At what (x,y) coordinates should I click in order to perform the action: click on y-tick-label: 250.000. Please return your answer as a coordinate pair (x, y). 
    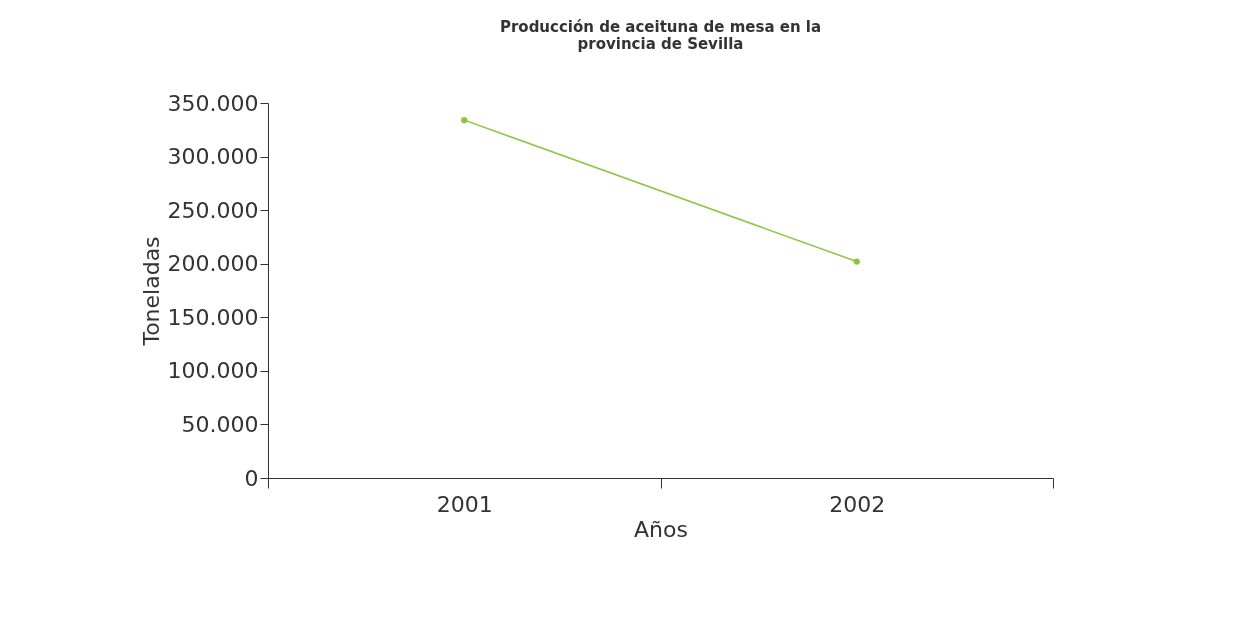
    Looking at the image, I should click on (213, 210).